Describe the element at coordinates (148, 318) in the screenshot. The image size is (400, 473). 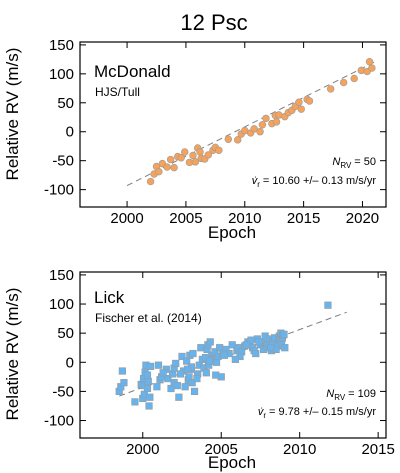
I see `panel-source-lick: Fischer et al. (2014)` at that location.